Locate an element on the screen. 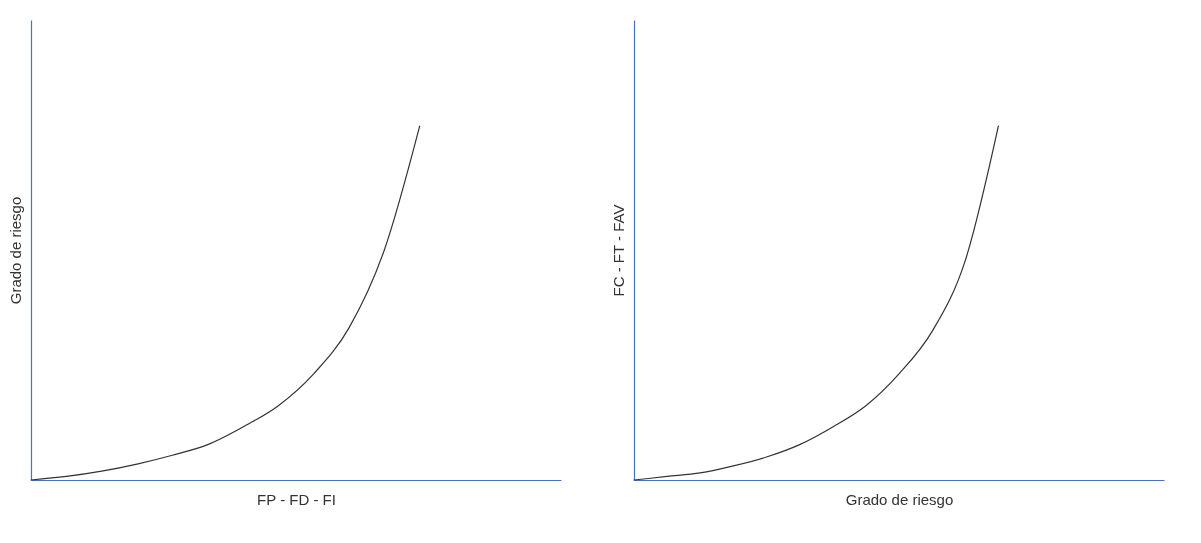 Image resolution: width=1201 pixels, height=543 pixels. x-axis-title: FP - FD - FI is located at coordinates (296, 499).